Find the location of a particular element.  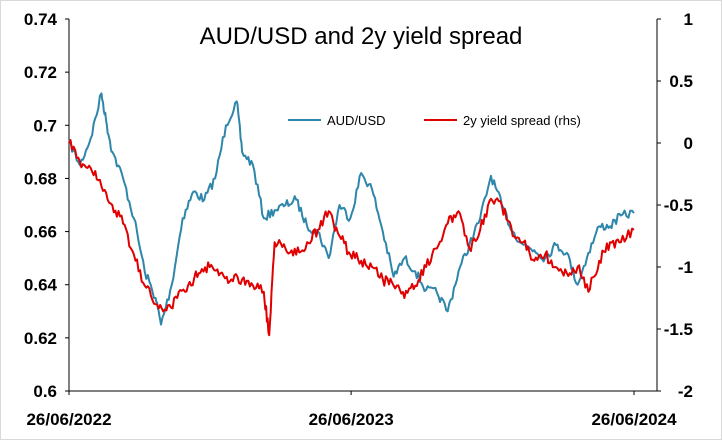

x-tick-label: 26/06/2023 is located at coordinates (351, 419).